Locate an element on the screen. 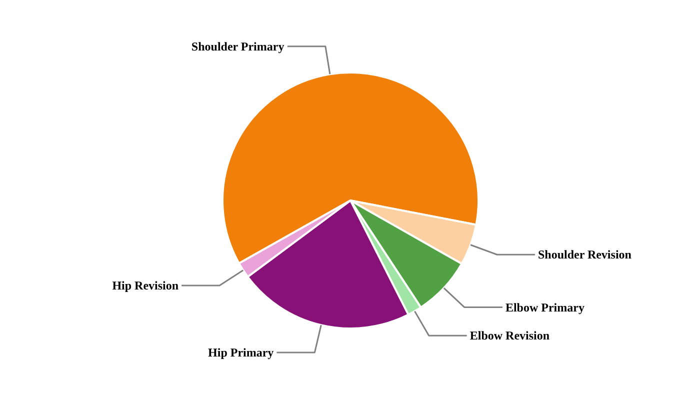  slice-label: Shoulder Revision is located at coordinates (585, 255).